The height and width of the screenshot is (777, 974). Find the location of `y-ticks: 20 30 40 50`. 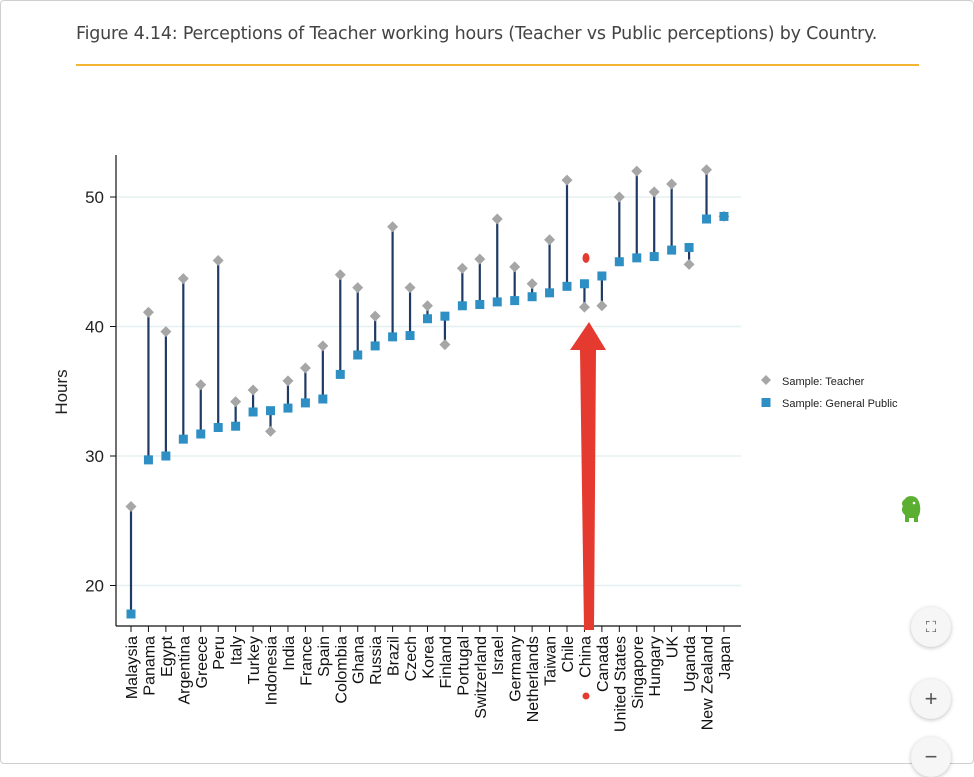

y-ticks: 20 30 40 50 is located at coordinates (100, 392).